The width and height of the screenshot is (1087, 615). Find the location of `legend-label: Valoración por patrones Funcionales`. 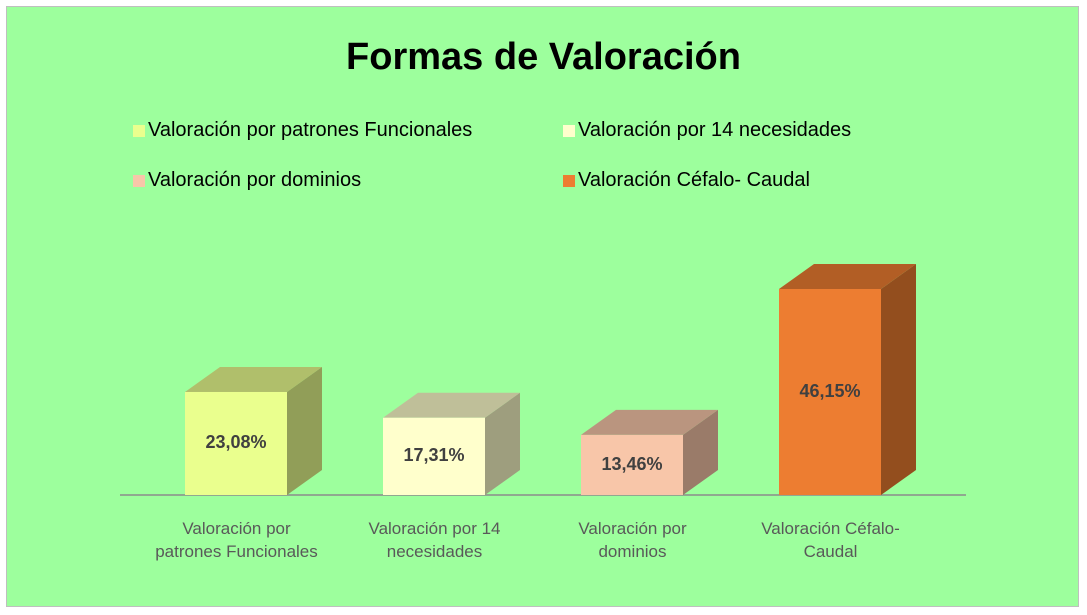

legend-label: Valoración por patrones Funcionales is located at coordinates (310, 130).